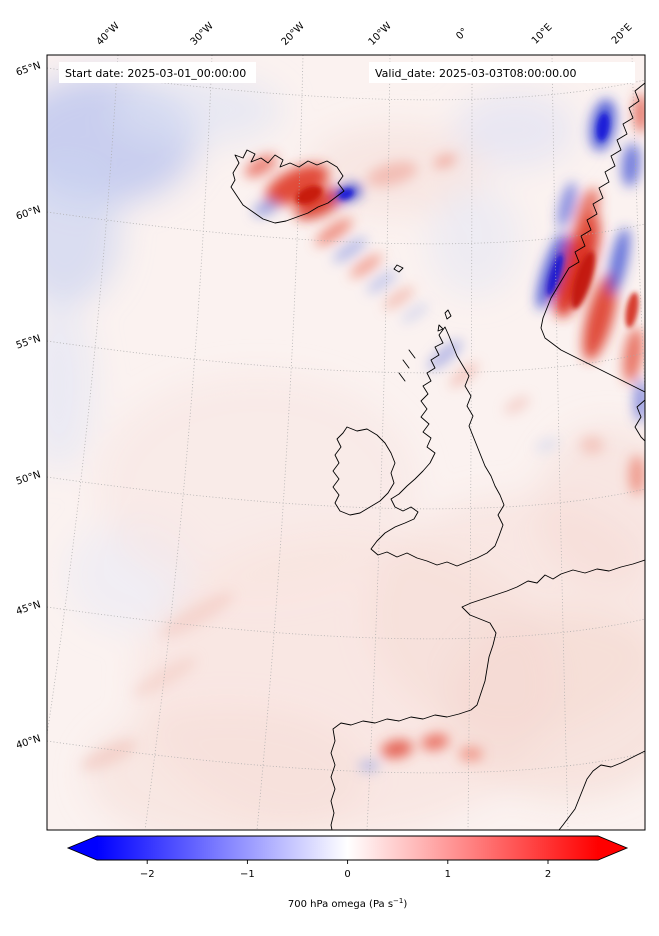 Image resolution: width=659 pixels, height=936 pixels. I want to click on coastline-shetland, so click(448, 314).